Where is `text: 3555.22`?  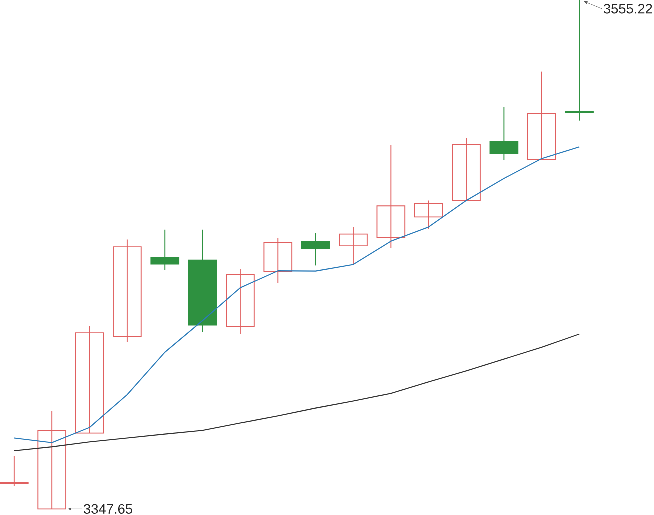 text: 3555.22 is located at coordinates (628, 9).